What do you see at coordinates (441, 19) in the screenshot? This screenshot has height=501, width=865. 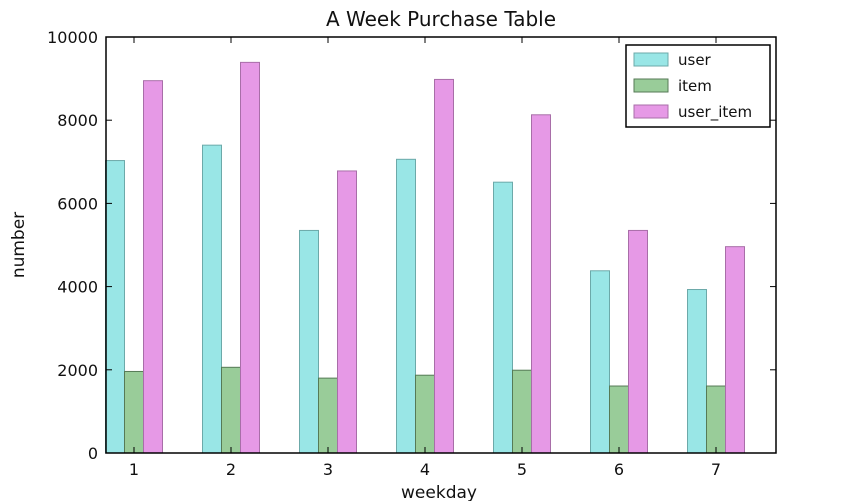 I see `chart-title: A Week Purchase Table` at bounding box center [441, 19].